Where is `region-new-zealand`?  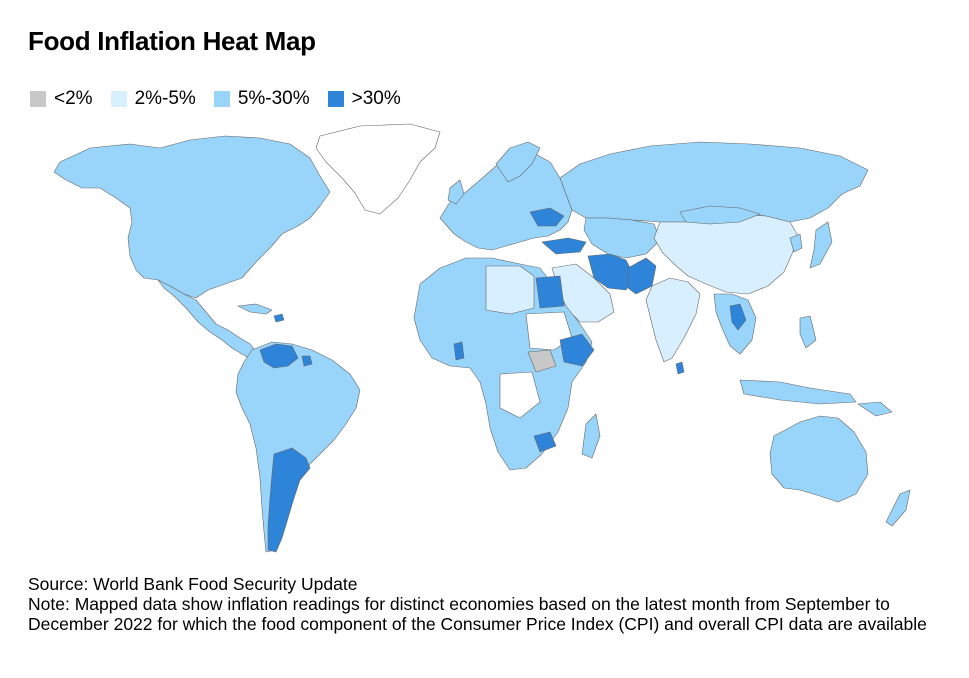
region-new-zealand is located at coordinates (898, 508).